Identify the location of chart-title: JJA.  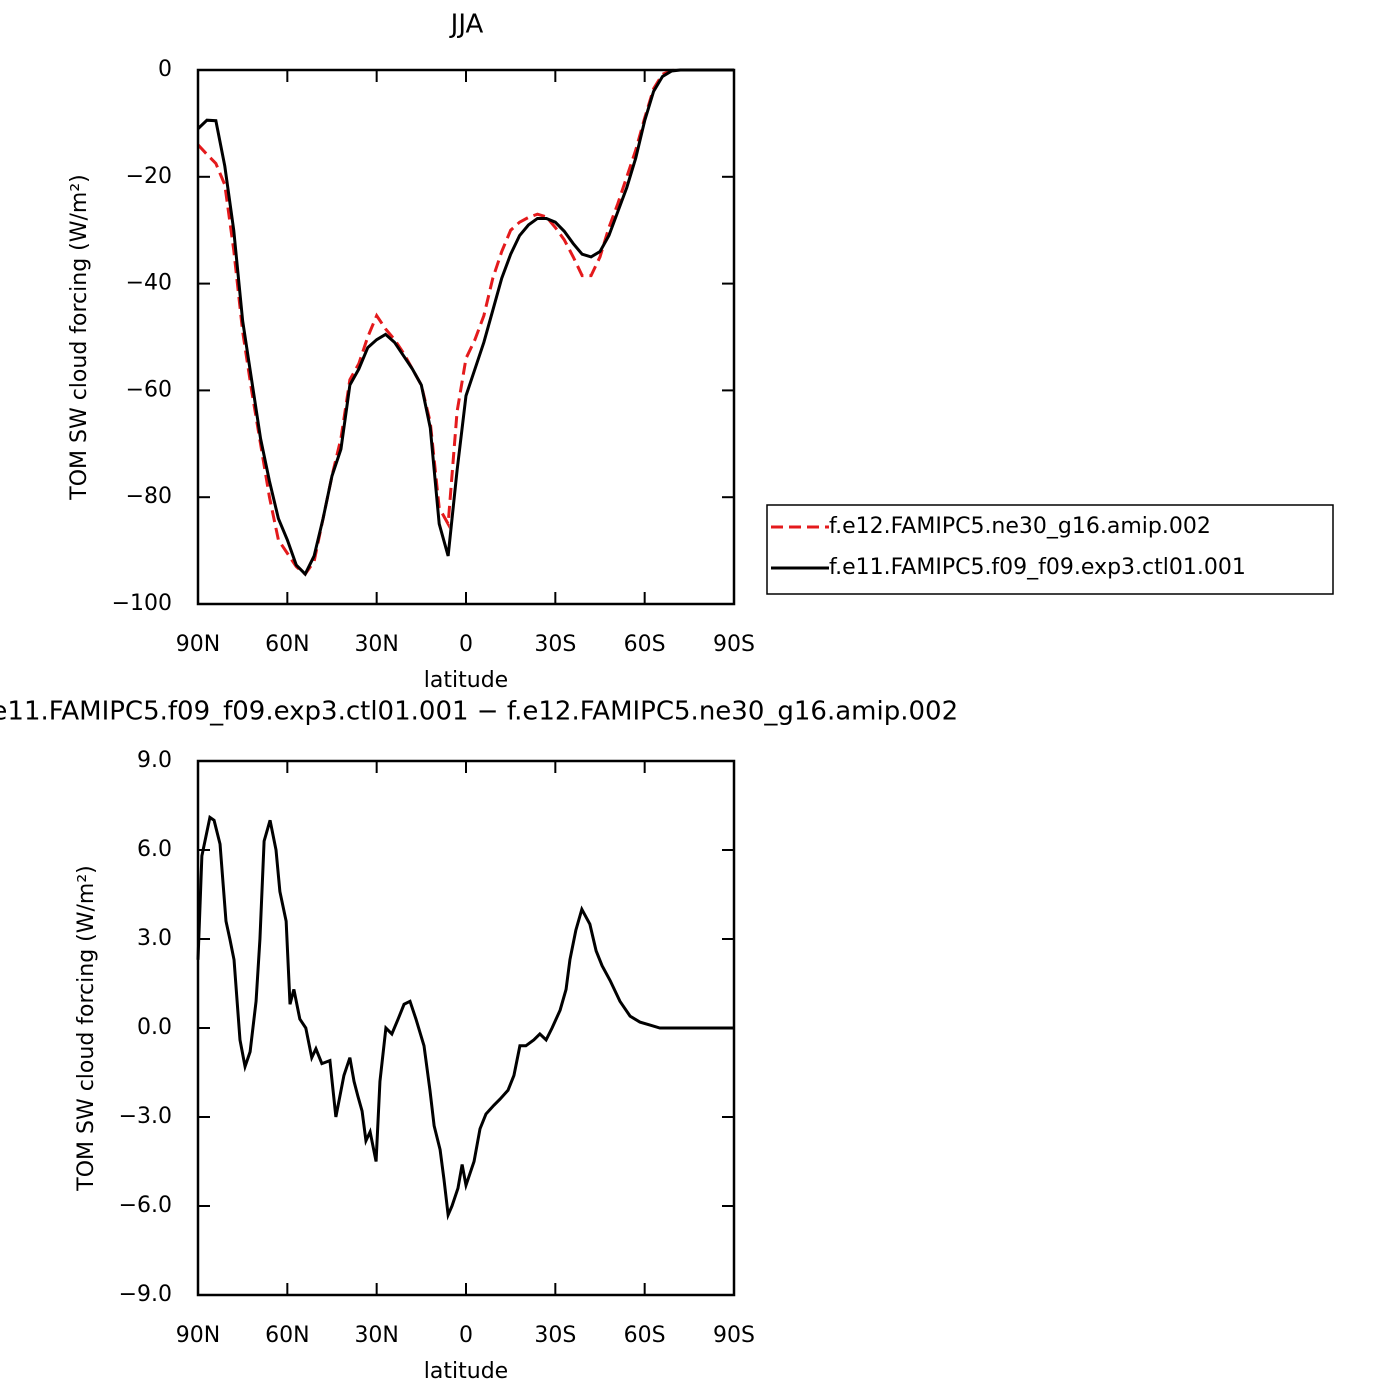
(466, 25).